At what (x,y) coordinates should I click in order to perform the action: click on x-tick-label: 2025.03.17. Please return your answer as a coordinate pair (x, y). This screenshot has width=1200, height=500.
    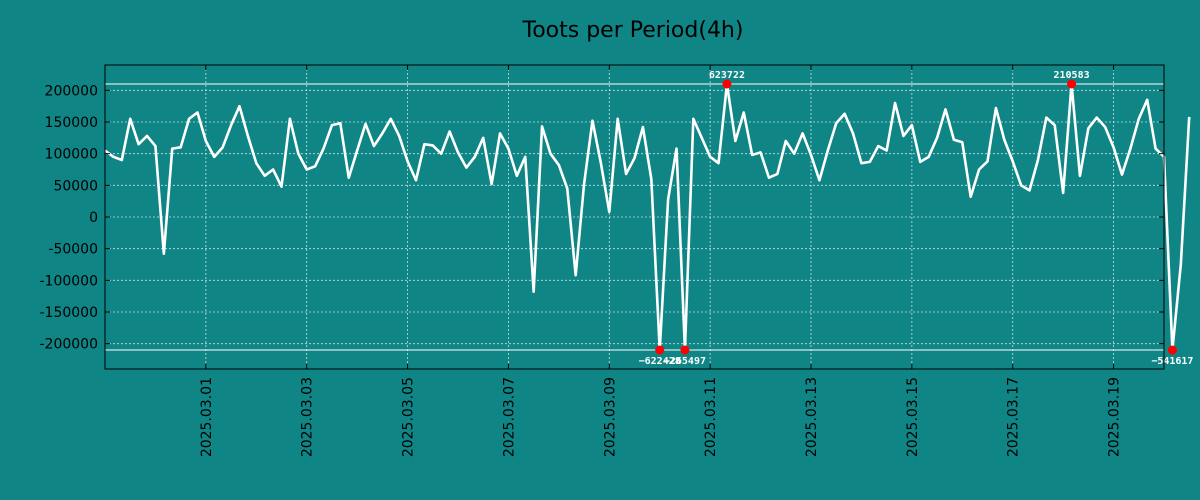
    Looking at the image, I should click on (1014, 417).